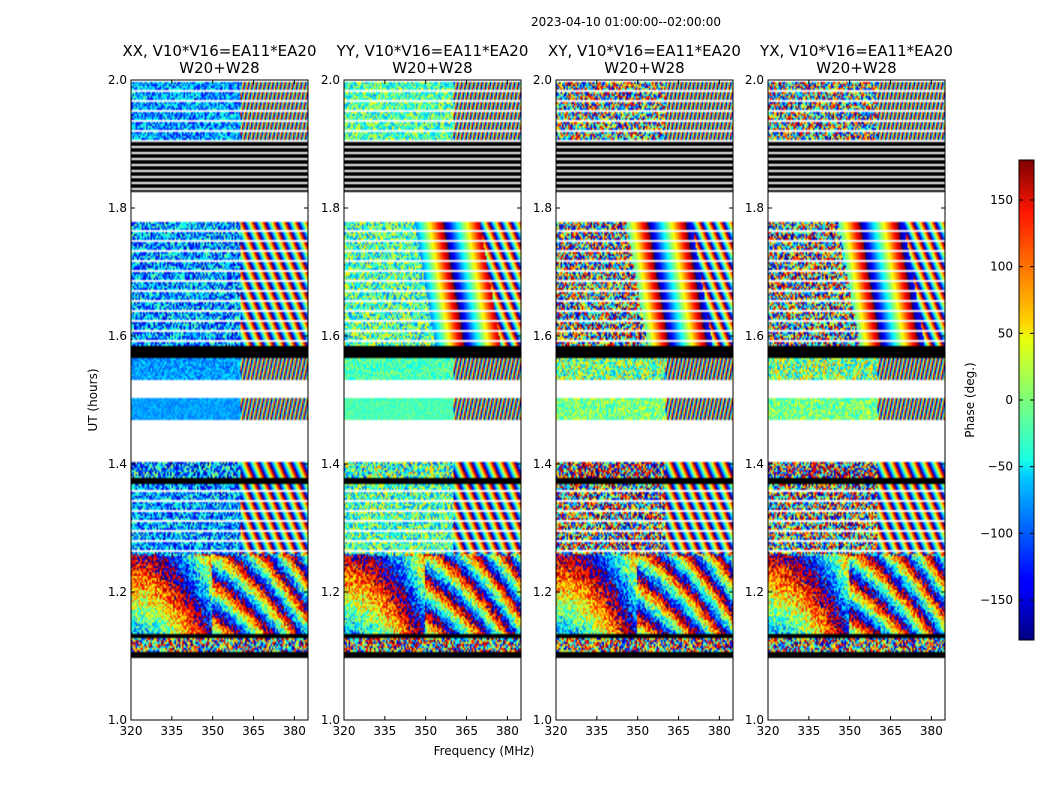  Describe the element at coordinates (219, 51) in the screenshot. I see `panel-title: XX, V10*V16=EA11*EA20` at that location.